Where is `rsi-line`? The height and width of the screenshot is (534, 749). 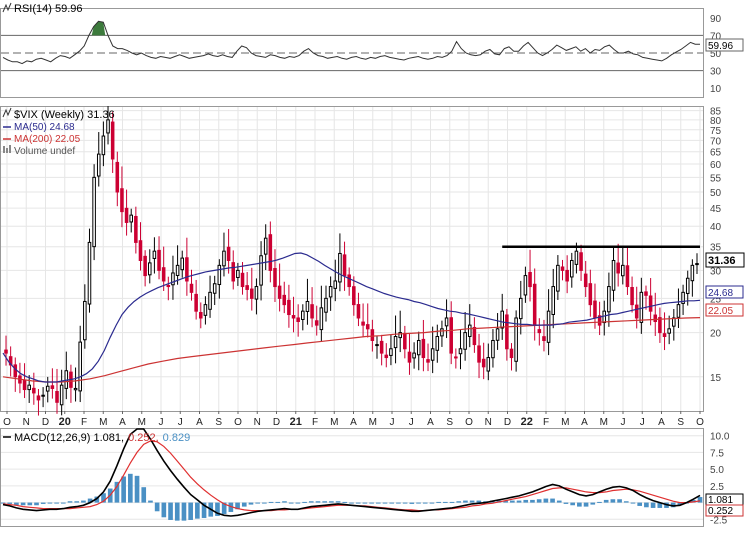
rsi-line is located at coordinates (351, 42).